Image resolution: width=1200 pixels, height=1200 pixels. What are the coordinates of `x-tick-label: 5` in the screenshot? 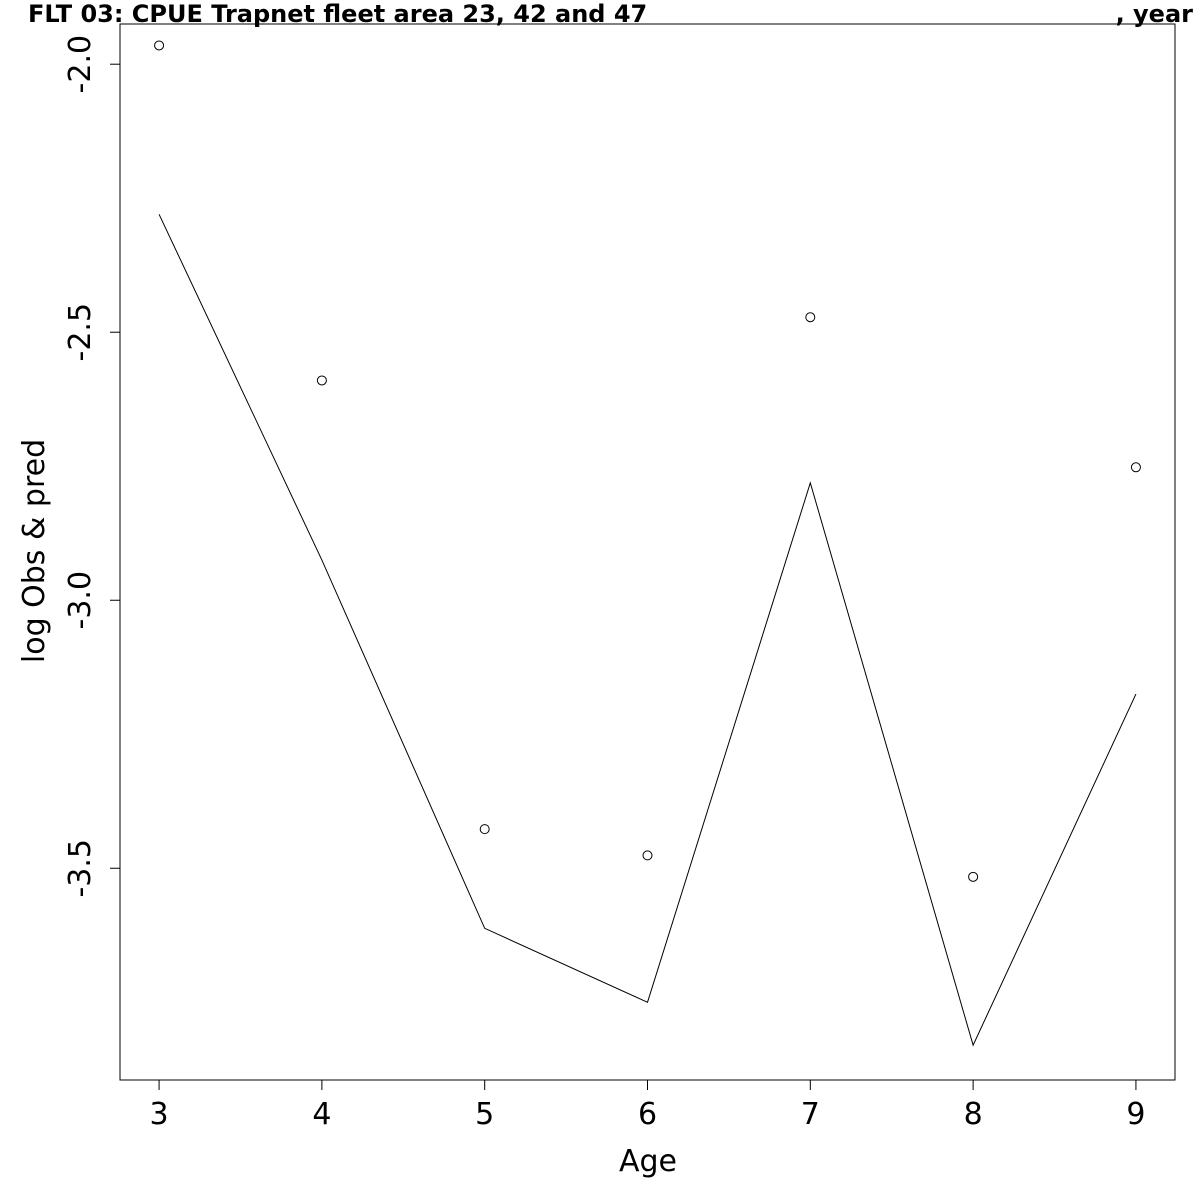 It's located at (484, 1114).